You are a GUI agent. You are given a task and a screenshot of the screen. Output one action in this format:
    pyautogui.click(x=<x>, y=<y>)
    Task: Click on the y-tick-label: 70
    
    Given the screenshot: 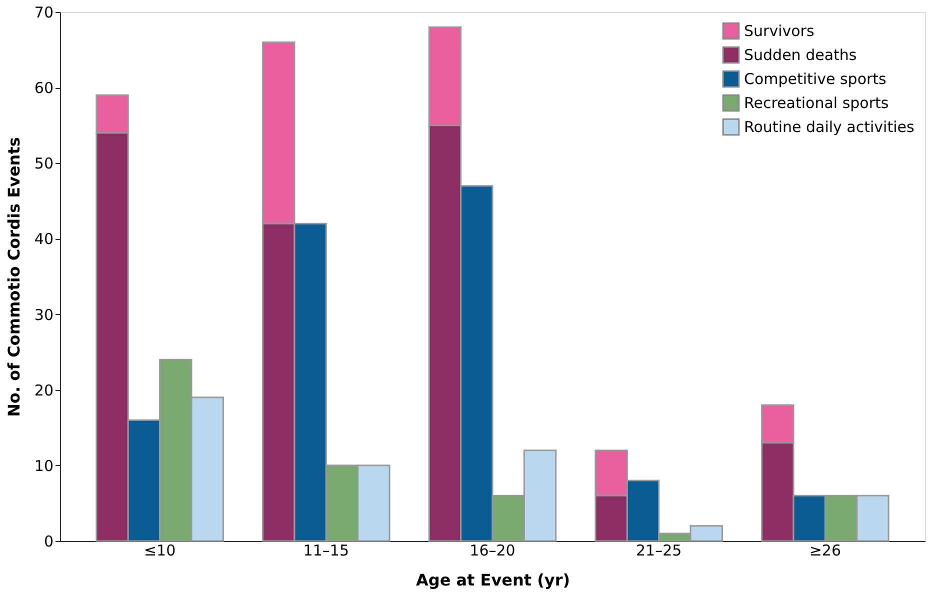 What is the action you would take?
    pyautogui.click(x=44, y=13)
    